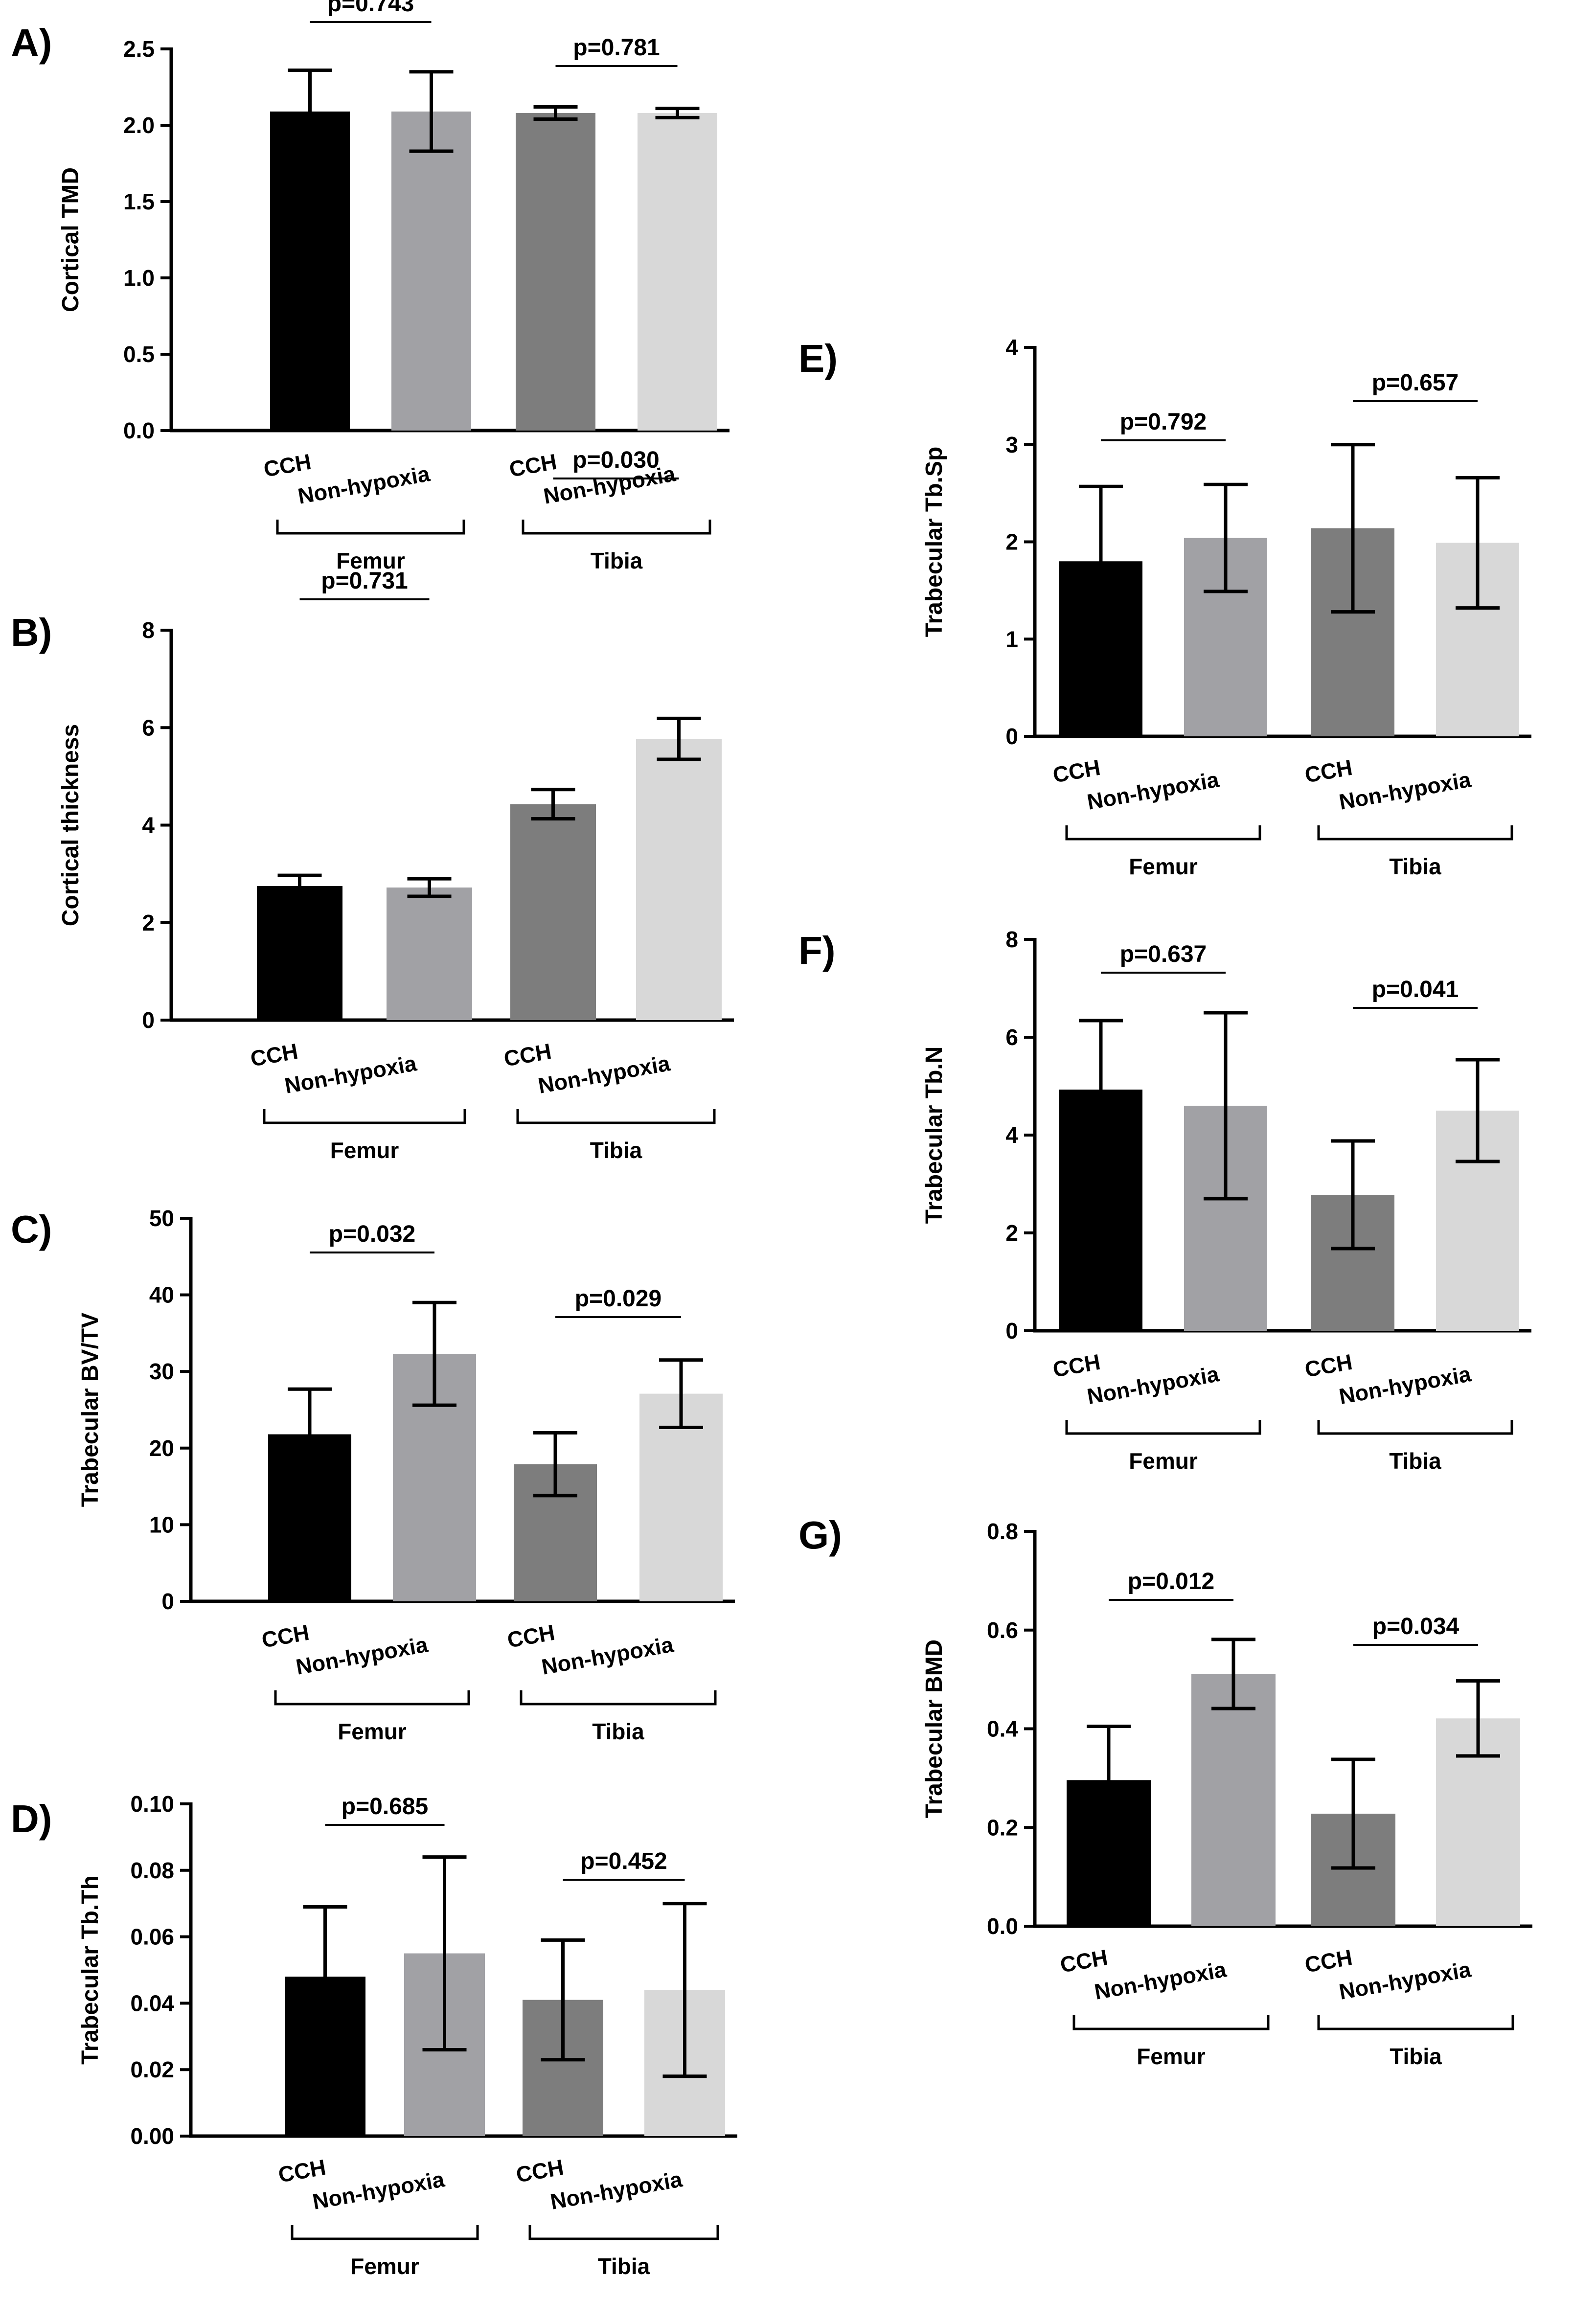  I want to click on y-tick-label: 1.5, so click(139, 201).